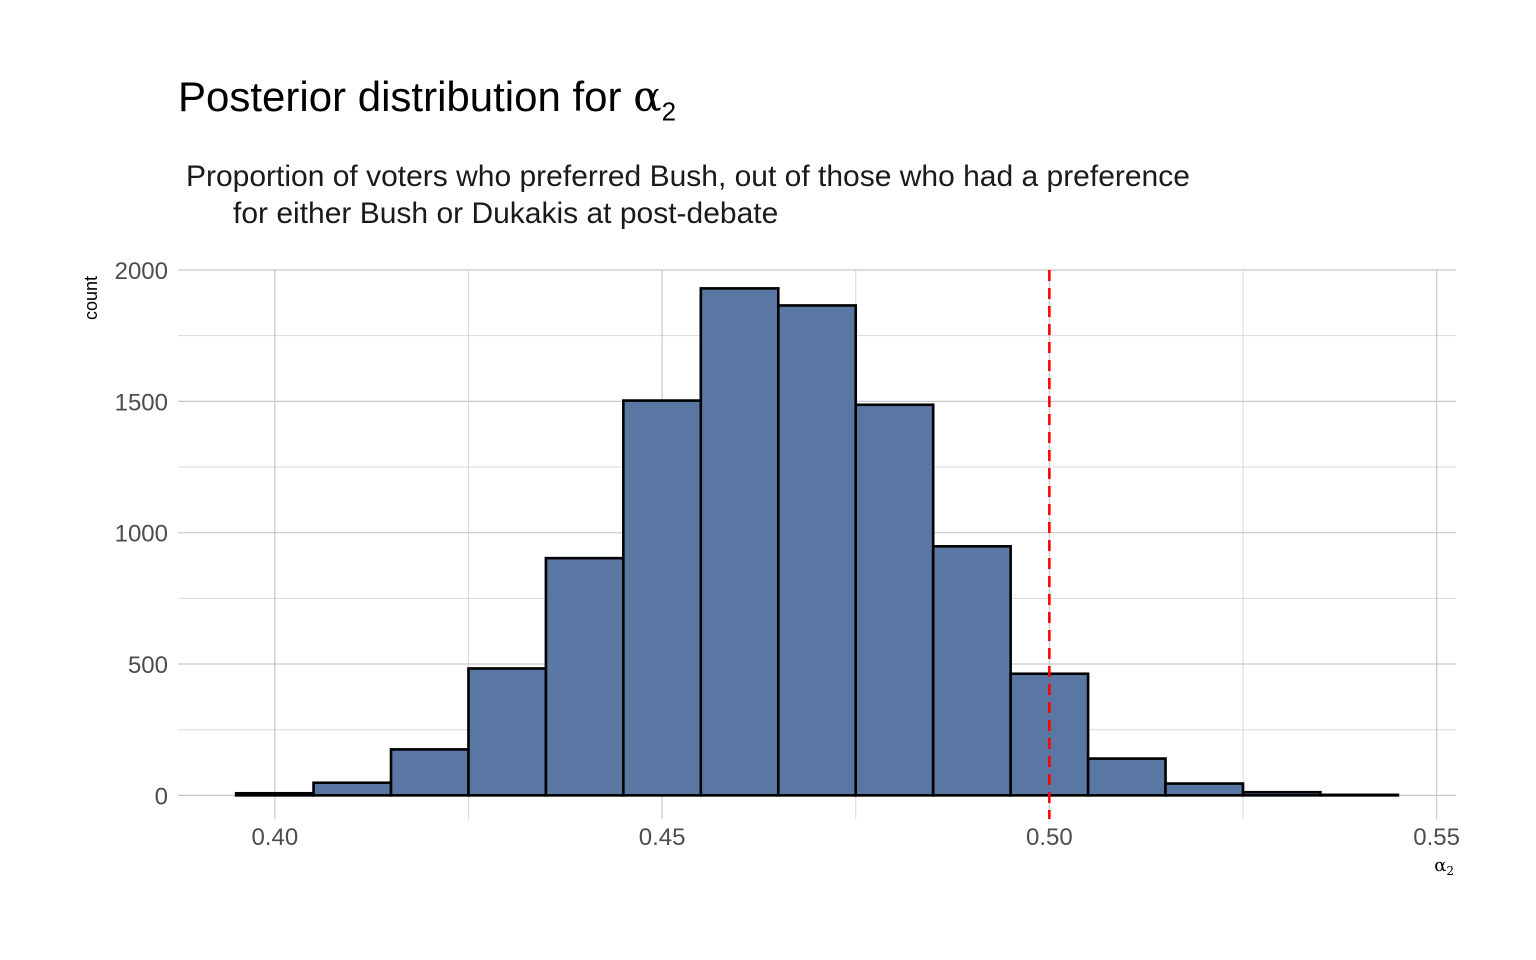  What do you see at coordinates (148, 665) in the screenshot?
I see `y-tick-label: 500` at bounding box center [148, 665].